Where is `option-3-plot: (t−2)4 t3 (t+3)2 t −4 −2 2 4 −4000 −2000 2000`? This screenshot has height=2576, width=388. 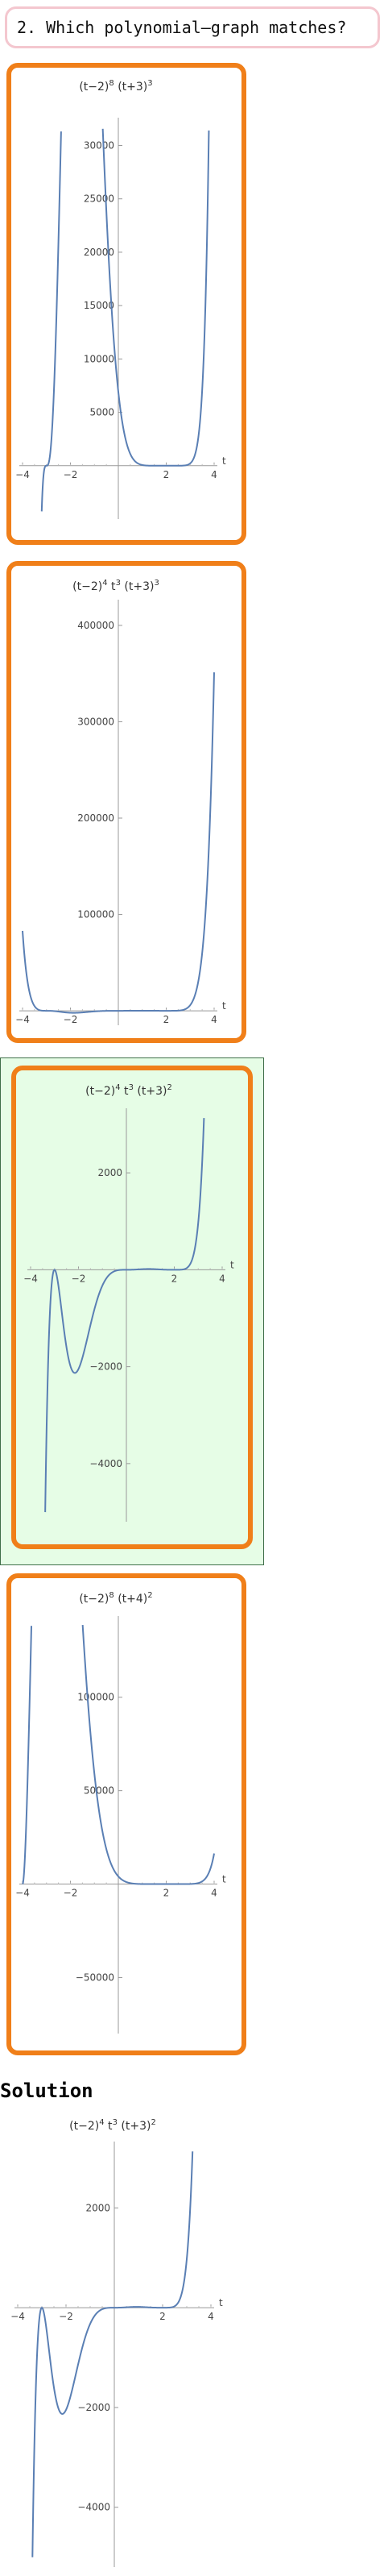 option-3-plot: (t−2)4 t3 (t+3)2 t −4 −2 2 4 −4000 −2000 2000 is located at coordinates (129, 1302).